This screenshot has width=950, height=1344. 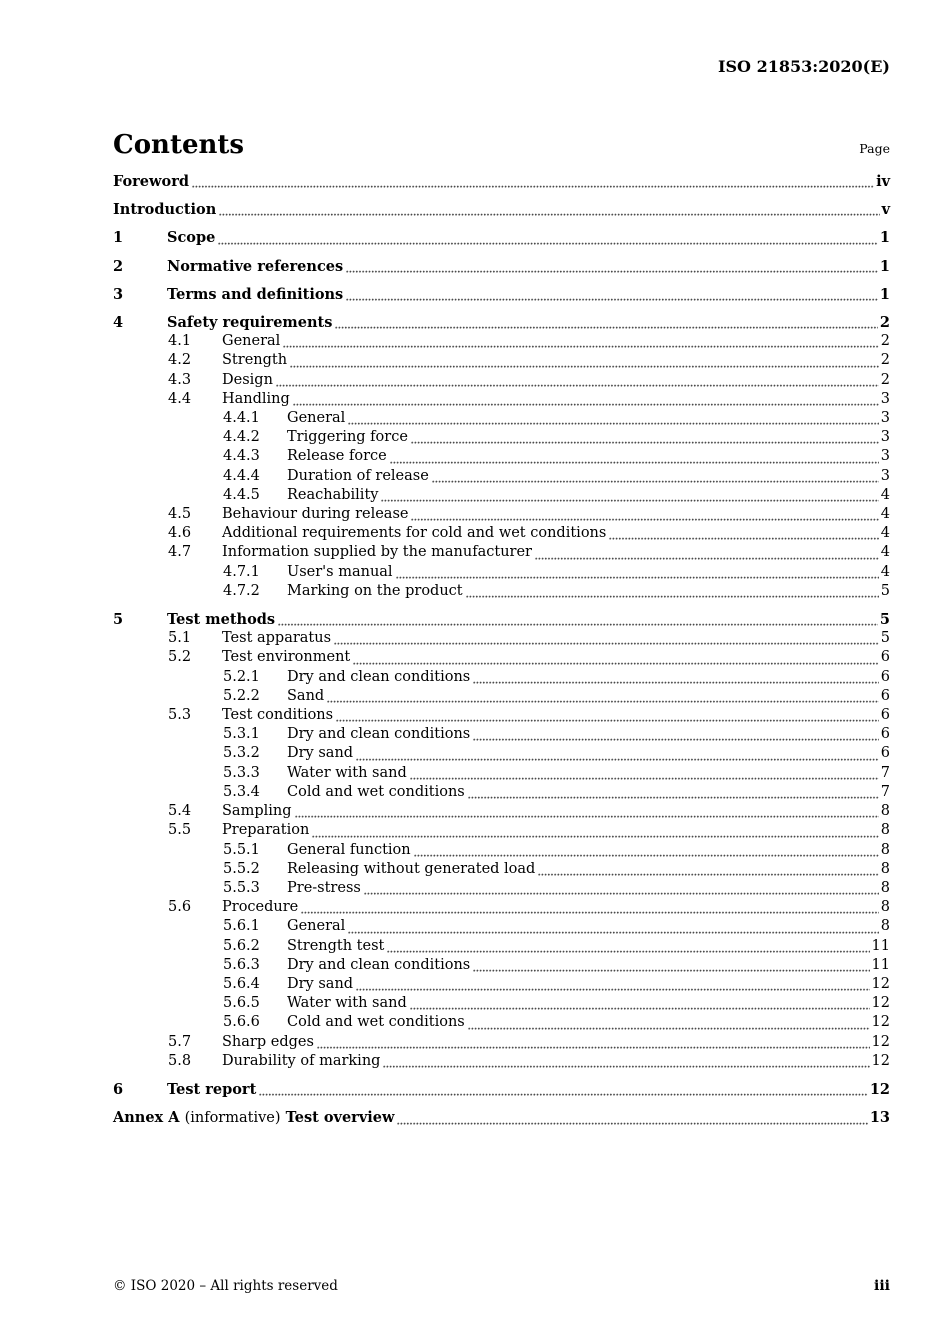 I want to click on toc-entry-number: 5.5.2, so click(x=241, y=868).